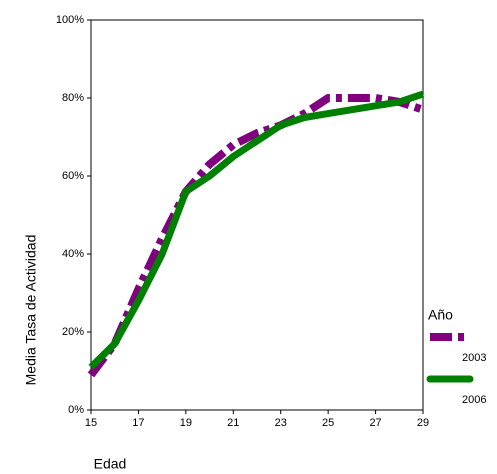 The height and width of the screenshot is (474, 497). I want to click on x-tick-label: 17, so click(138, 423).